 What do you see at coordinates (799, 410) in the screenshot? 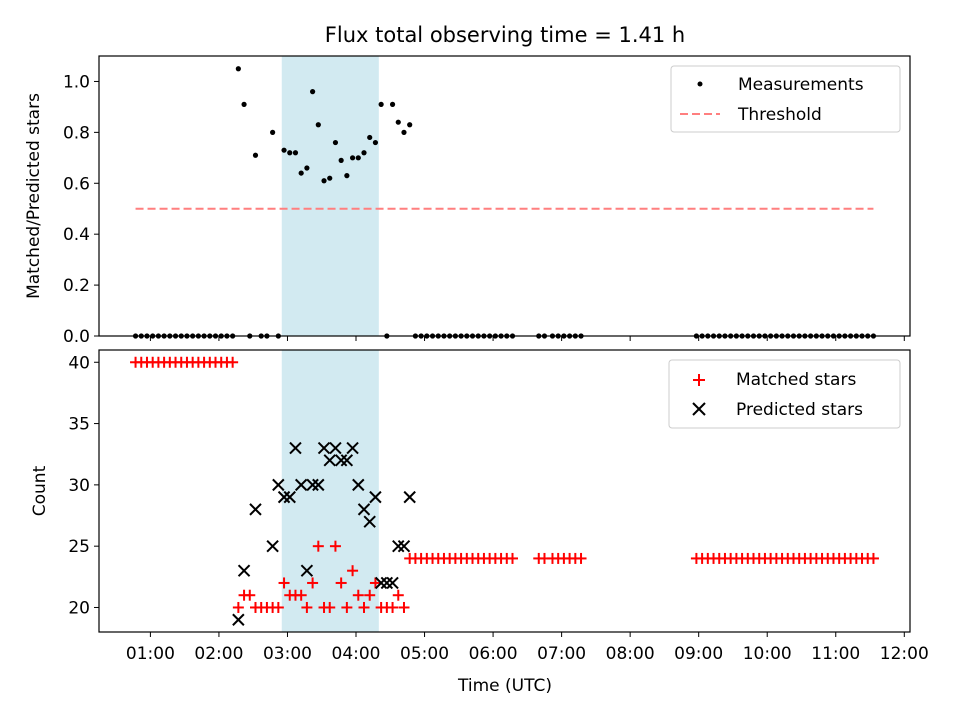
I see `legend-label-predicted-stars: Predicted stars` at bounding box center [799, 410].